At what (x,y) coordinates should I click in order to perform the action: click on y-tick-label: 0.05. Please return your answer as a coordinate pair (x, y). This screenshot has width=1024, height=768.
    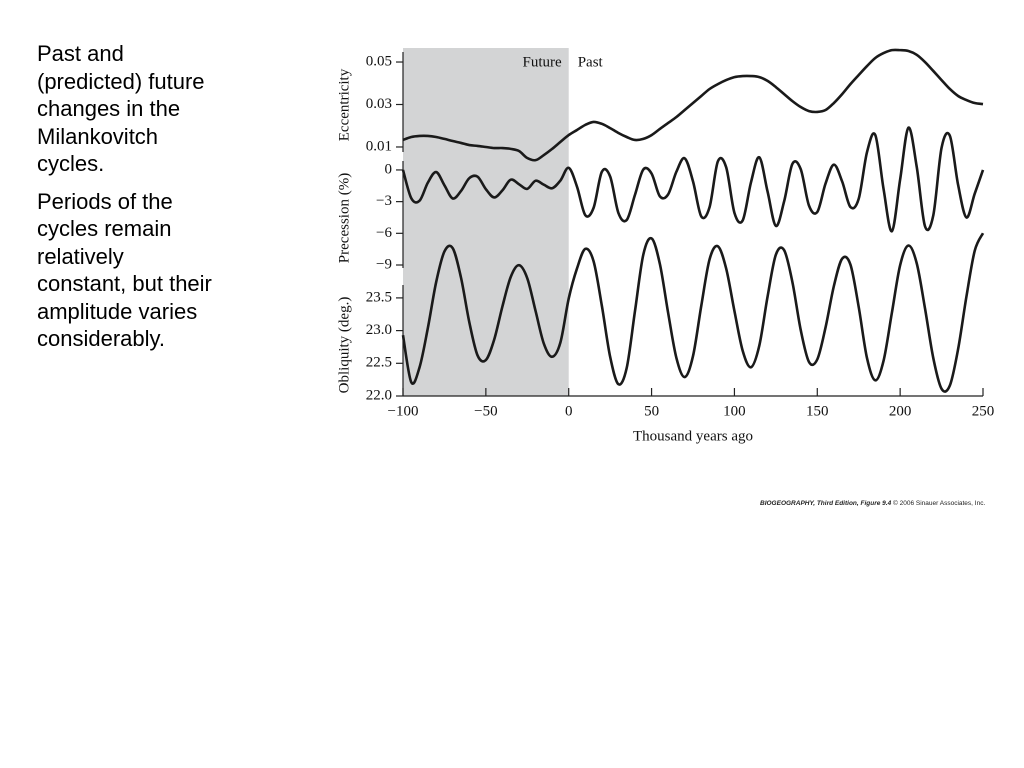
    Looking at the image, I should click on (379, 61).